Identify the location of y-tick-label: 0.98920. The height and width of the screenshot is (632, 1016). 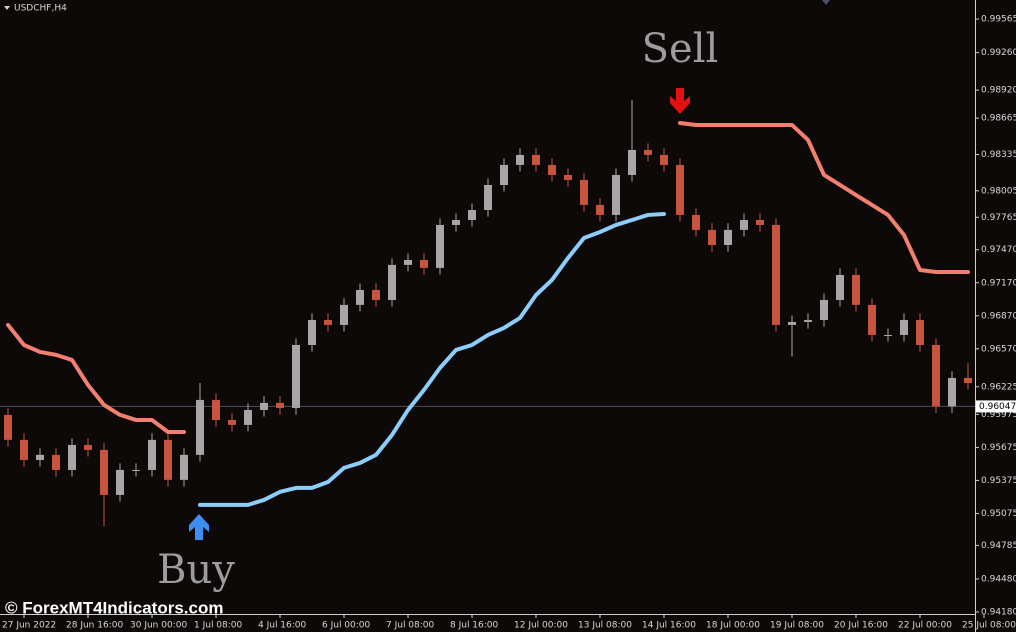
(998, 91).